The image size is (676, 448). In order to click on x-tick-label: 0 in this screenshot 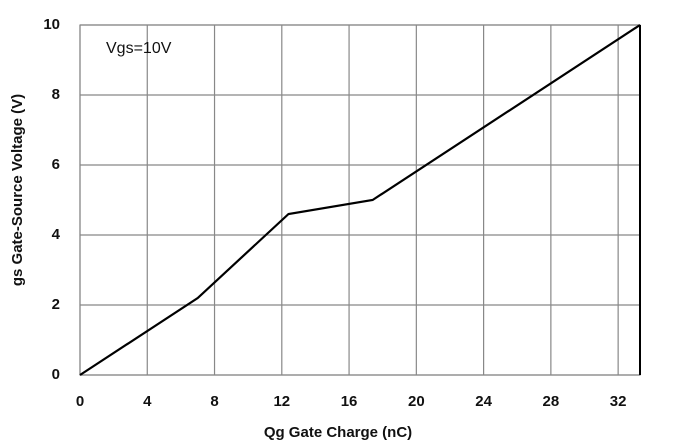, I will do `click(80, 401)`.